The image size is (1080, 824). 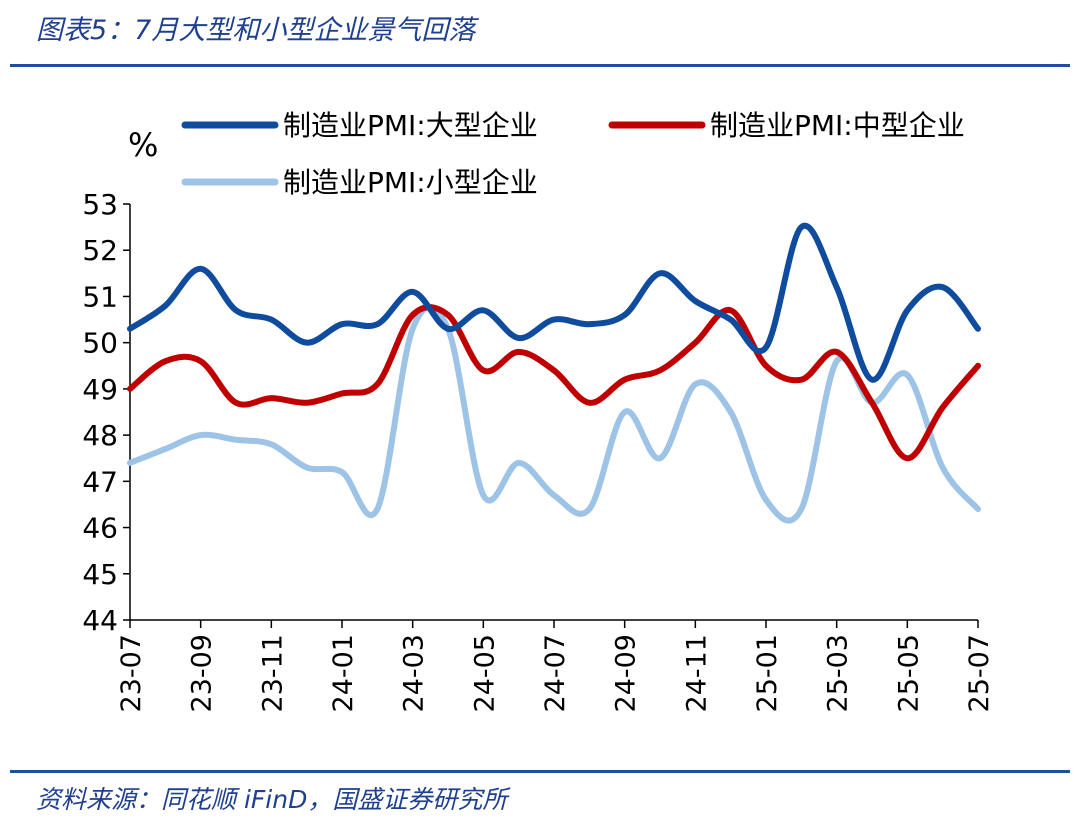 I want to click on y-tick-label: 52, so click(x=100, y=250).